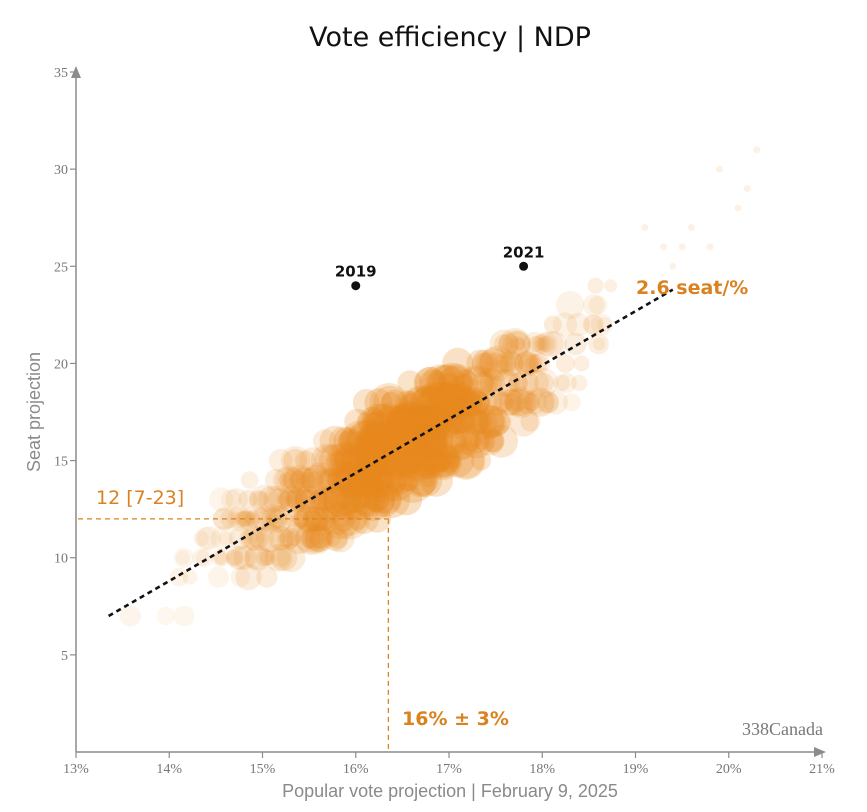 Image resolution: width=867 pixels, height=812 pixels. What do you see at coordinates (61, 559) in the screenshot?
I see `y-tick-label: 10` at bounding box center [61, 559].